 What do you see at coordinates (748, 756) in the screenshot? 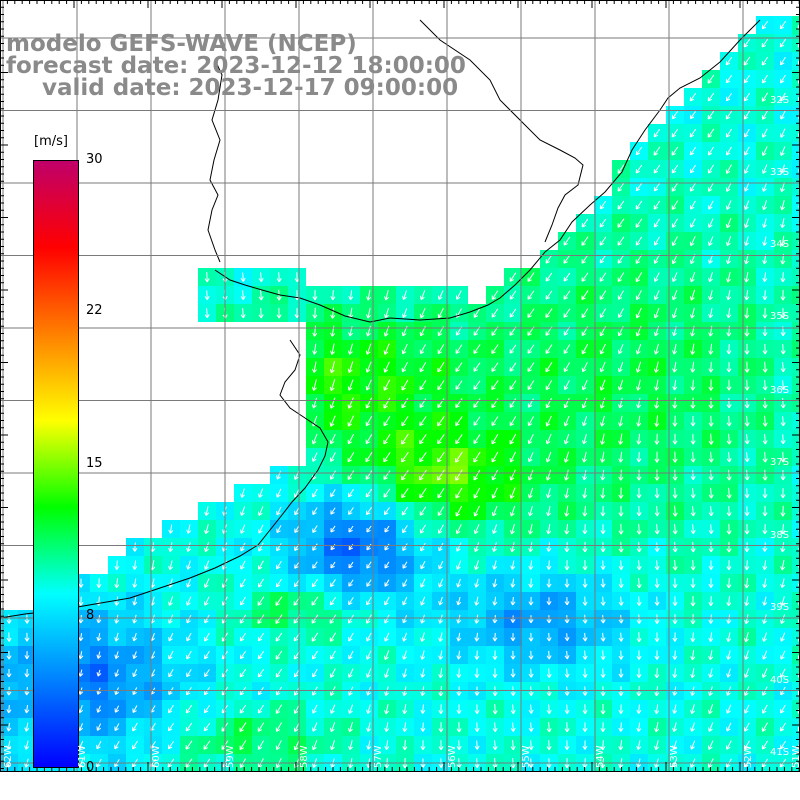
I see `lon-label-52W: 52W` at bounding box center [748, 756].